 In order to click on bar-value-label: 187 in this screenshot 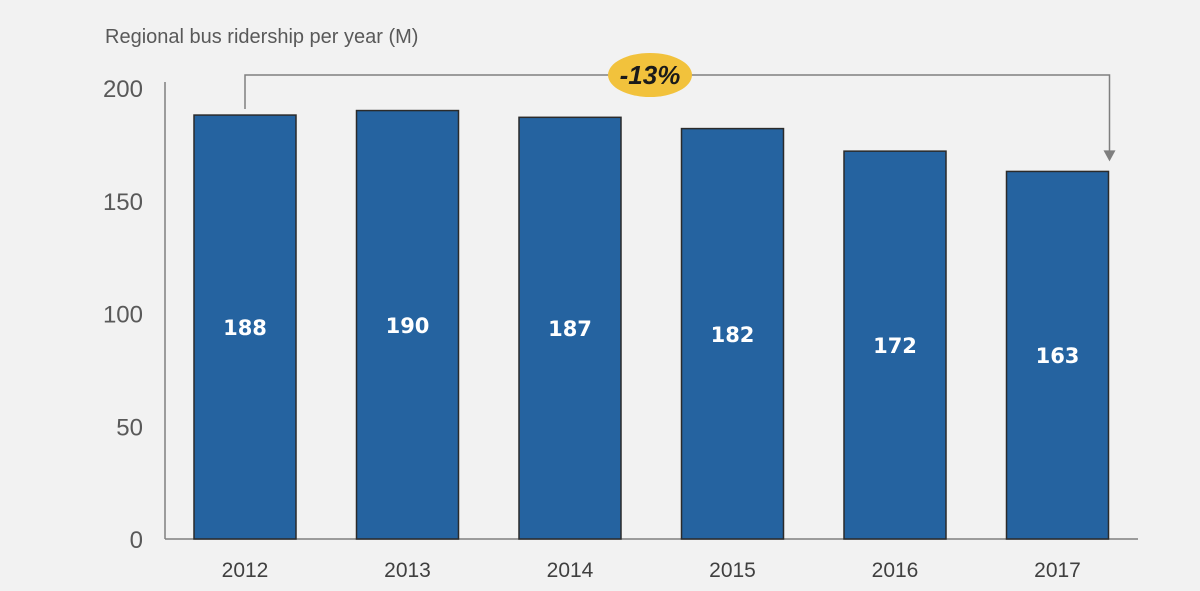, I will do `click(570, 329)`.